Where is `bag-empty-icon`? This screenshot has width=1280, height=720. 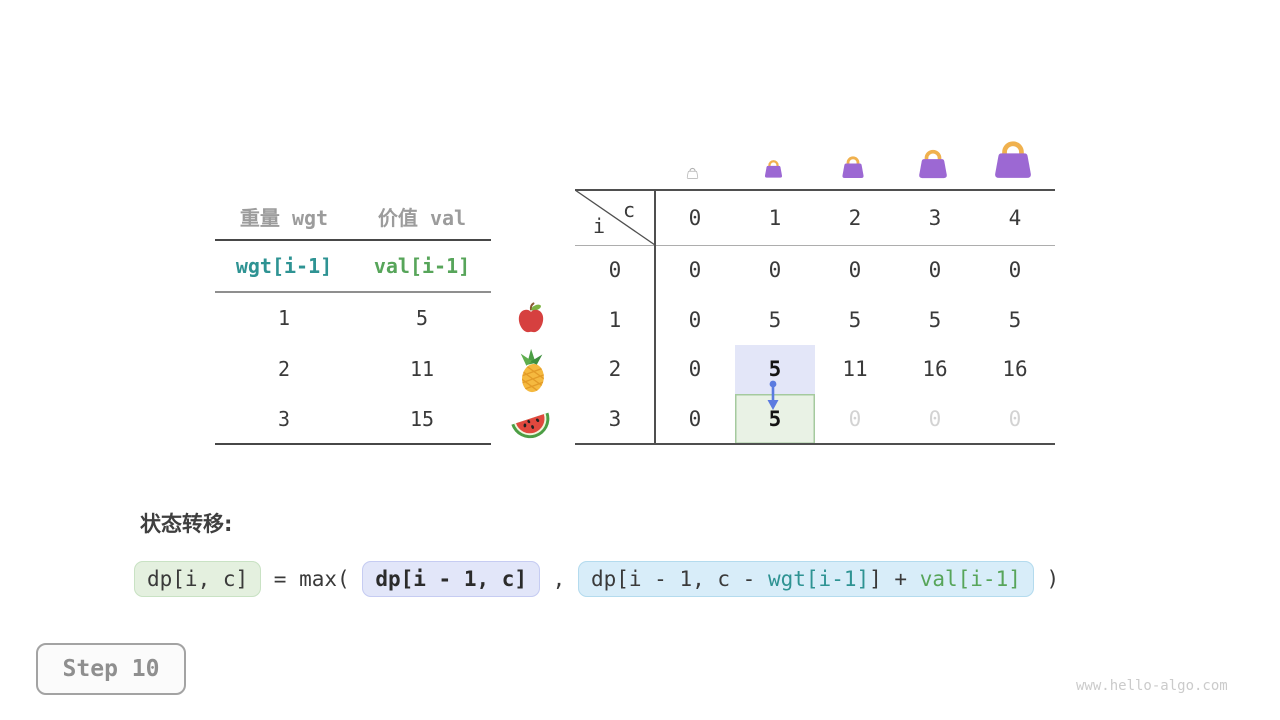 bag-empty-icon is located at coordinates (692, 173).